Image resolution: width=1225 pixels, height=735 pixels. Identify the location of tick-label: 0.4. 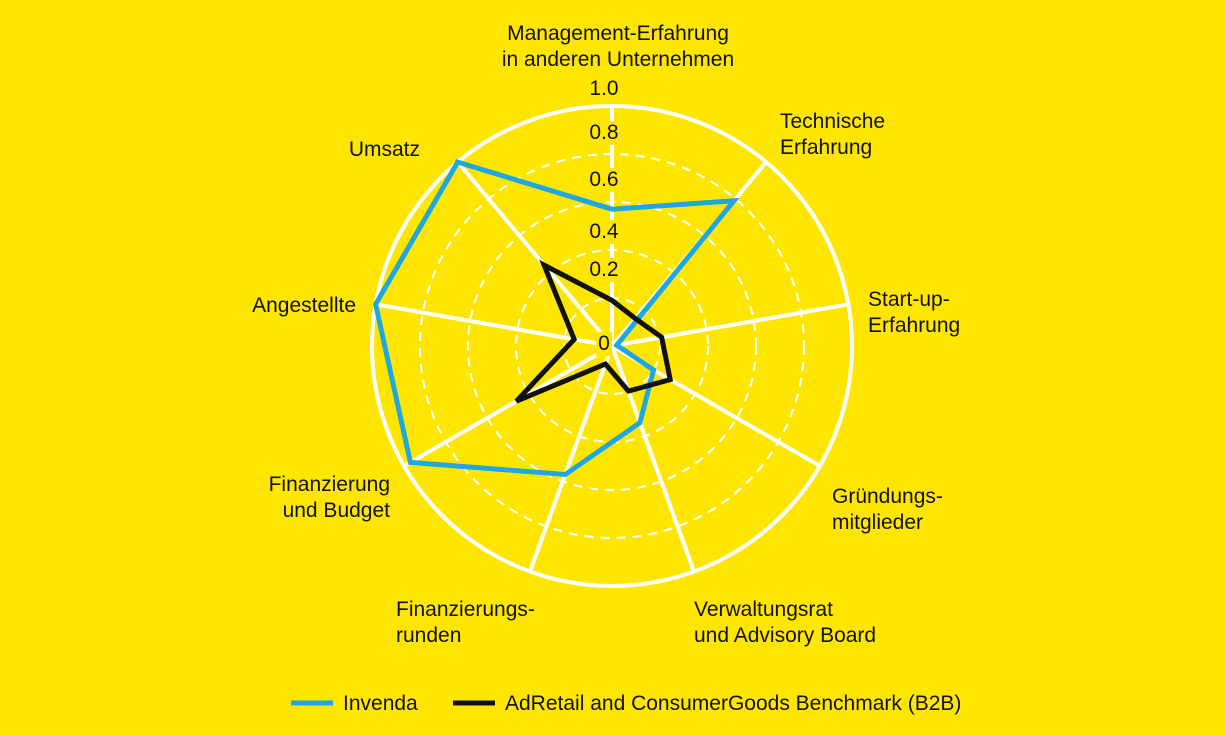
(604, 231).